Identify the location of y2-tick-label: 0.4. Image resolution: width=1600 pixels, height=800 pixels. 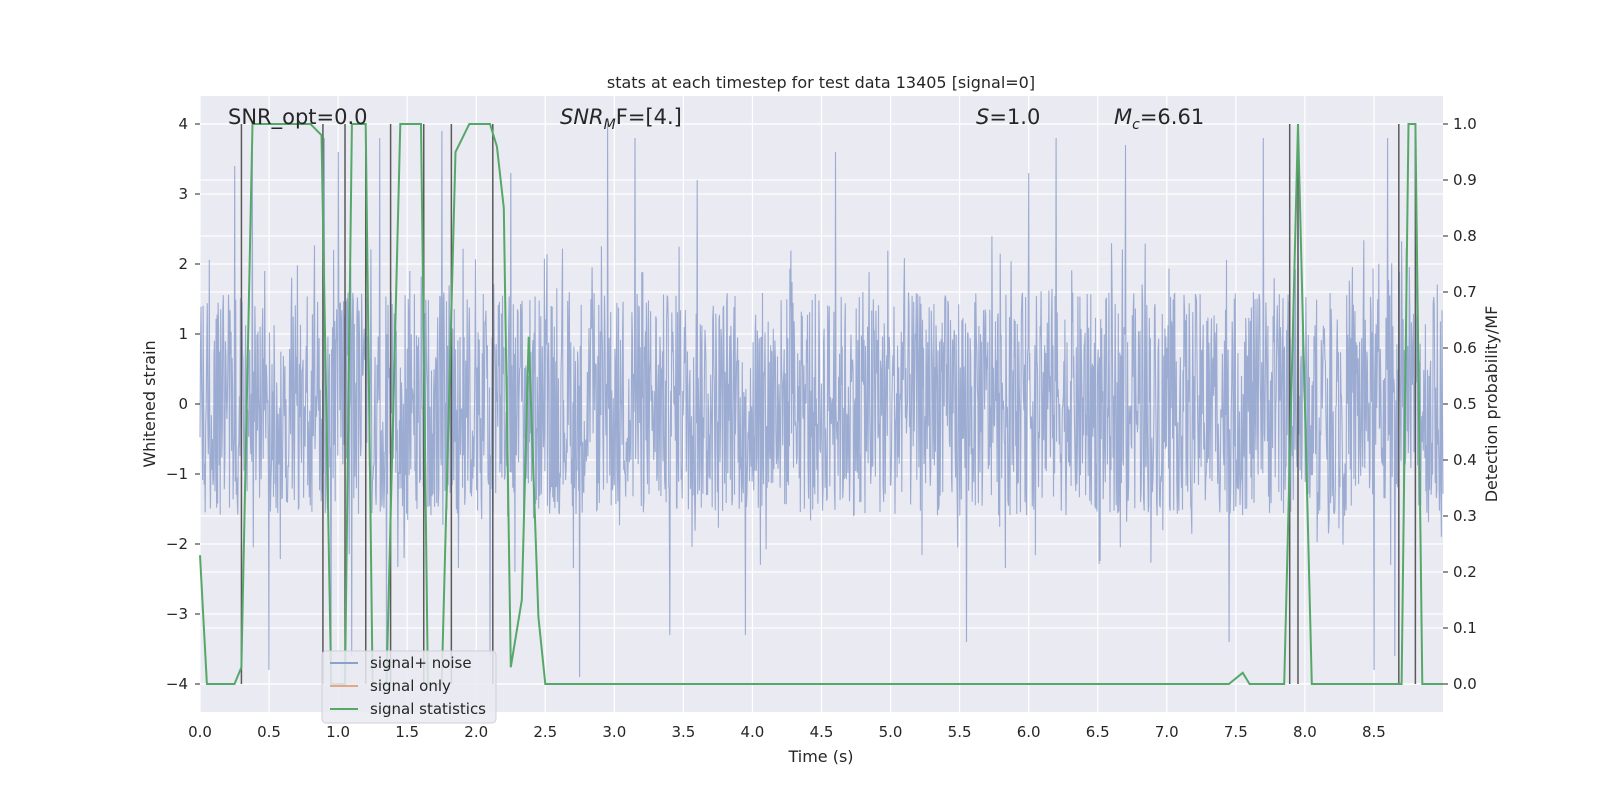
(1465, 460).